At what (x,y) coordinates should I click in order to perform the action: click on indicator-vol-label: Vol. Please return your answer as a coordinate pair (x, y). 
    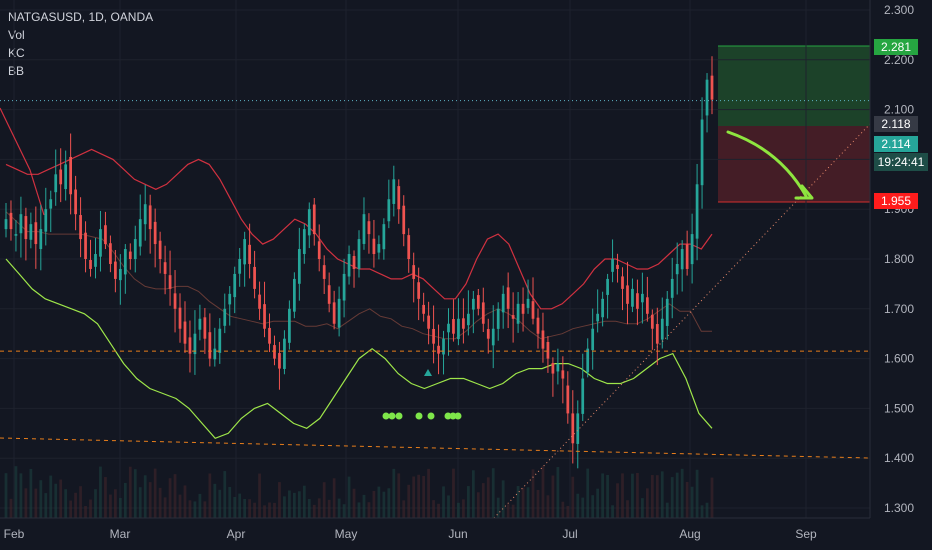
    Looking at the image, I should click on (16, 35).